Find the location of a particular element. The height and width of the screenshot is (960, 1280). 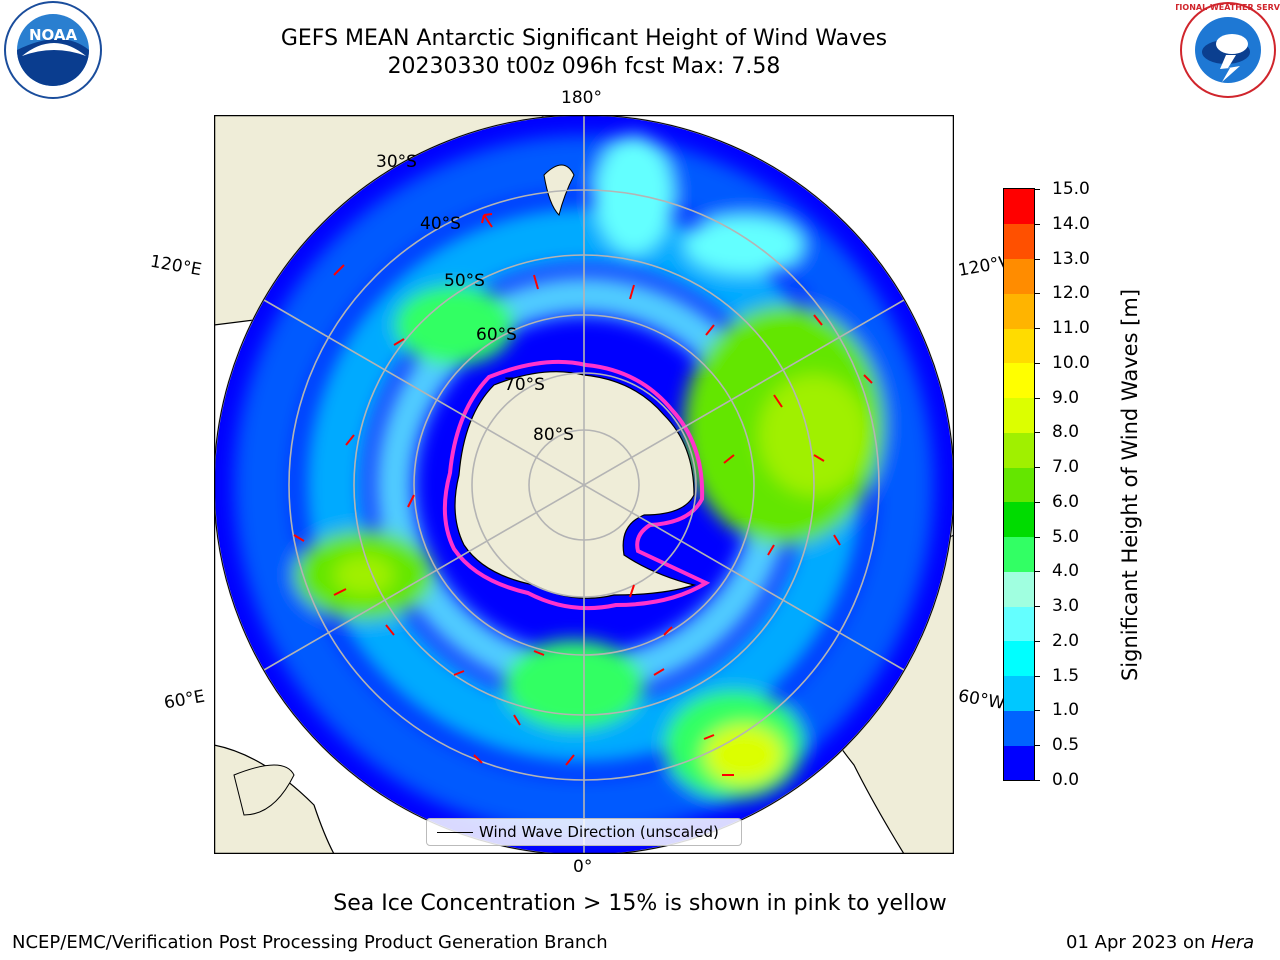

colorbar-frame is located at coordinates (1019, 484).